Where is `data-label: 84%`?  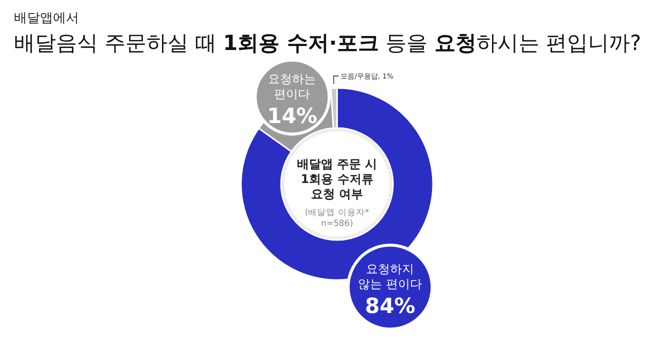
data-label: 84% is located at coordinates (390, 306).